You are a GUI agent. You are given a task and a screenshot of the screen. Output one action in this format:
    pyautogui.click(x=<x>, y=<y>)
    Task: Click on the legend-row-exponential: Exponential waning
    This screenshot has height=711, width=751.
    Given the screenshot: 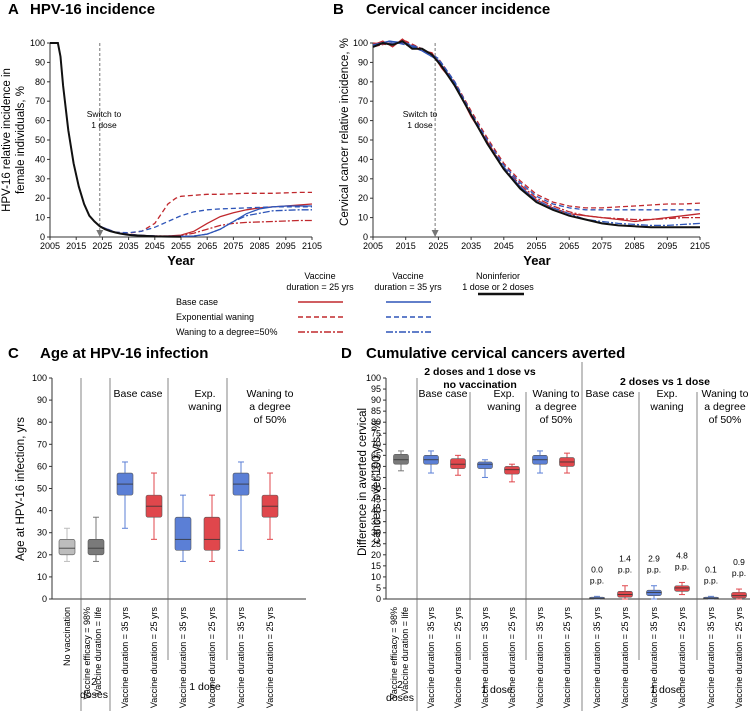 What is the action you would take?
    pyautogui.click(x=215, y=317)
    